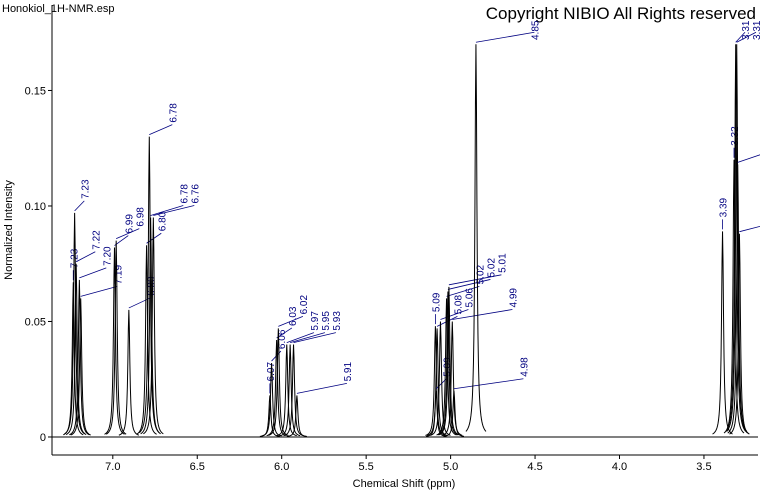 The image size is (760, 492). What do you see at coordinates (436, 302) in the screenshot?
I see `peak-label: 5.09` at bounding box center [436, 302].